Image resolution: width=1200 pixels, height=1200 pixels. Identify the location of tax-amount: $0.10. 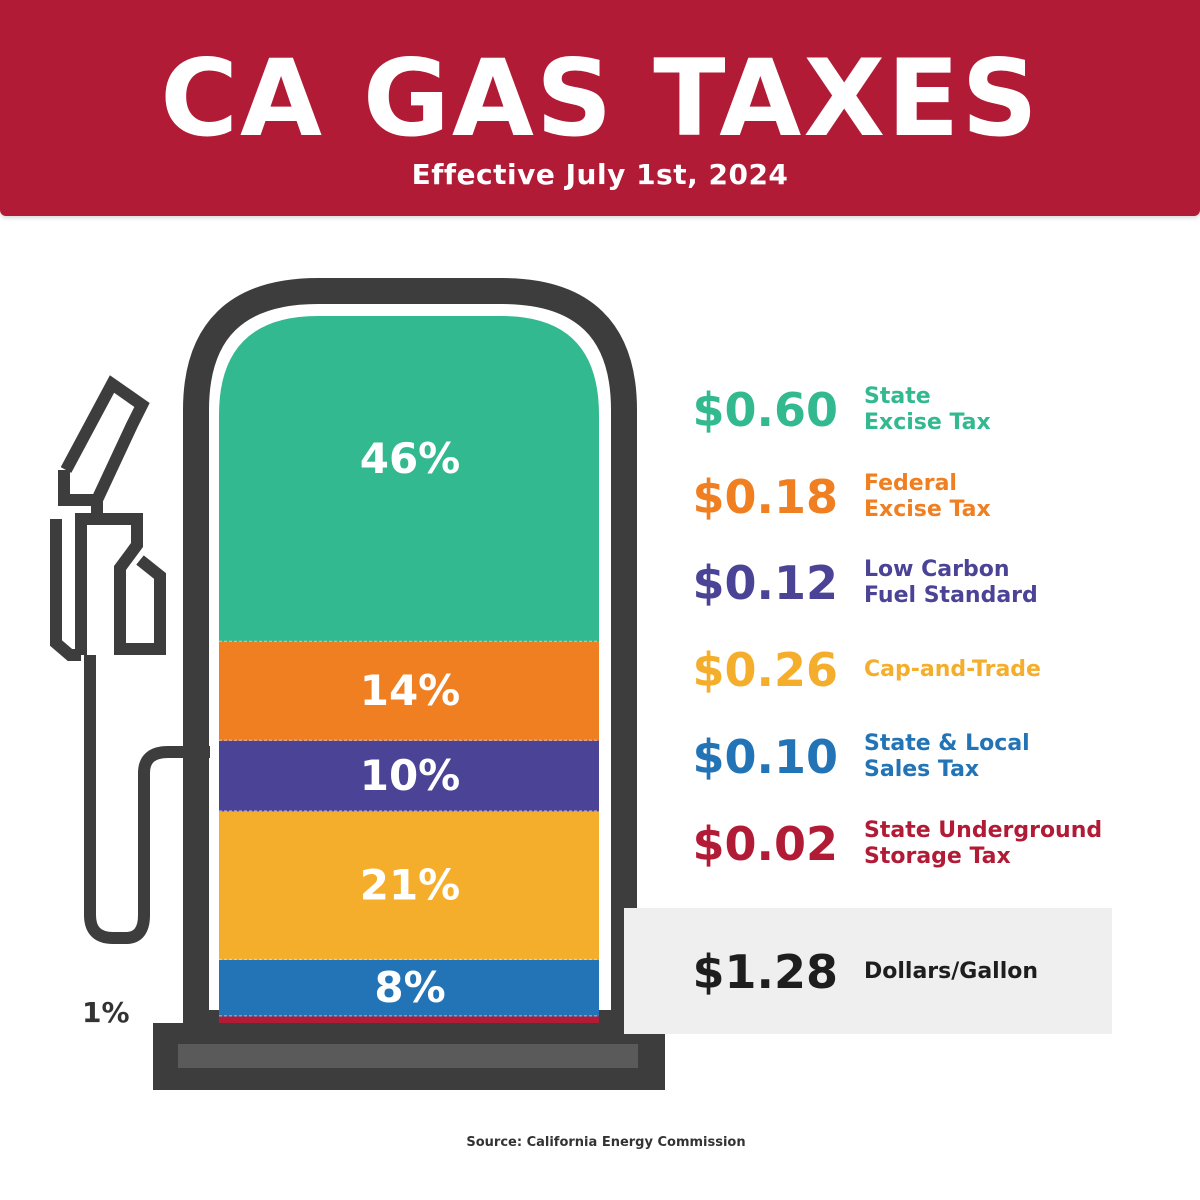
(765, 757).